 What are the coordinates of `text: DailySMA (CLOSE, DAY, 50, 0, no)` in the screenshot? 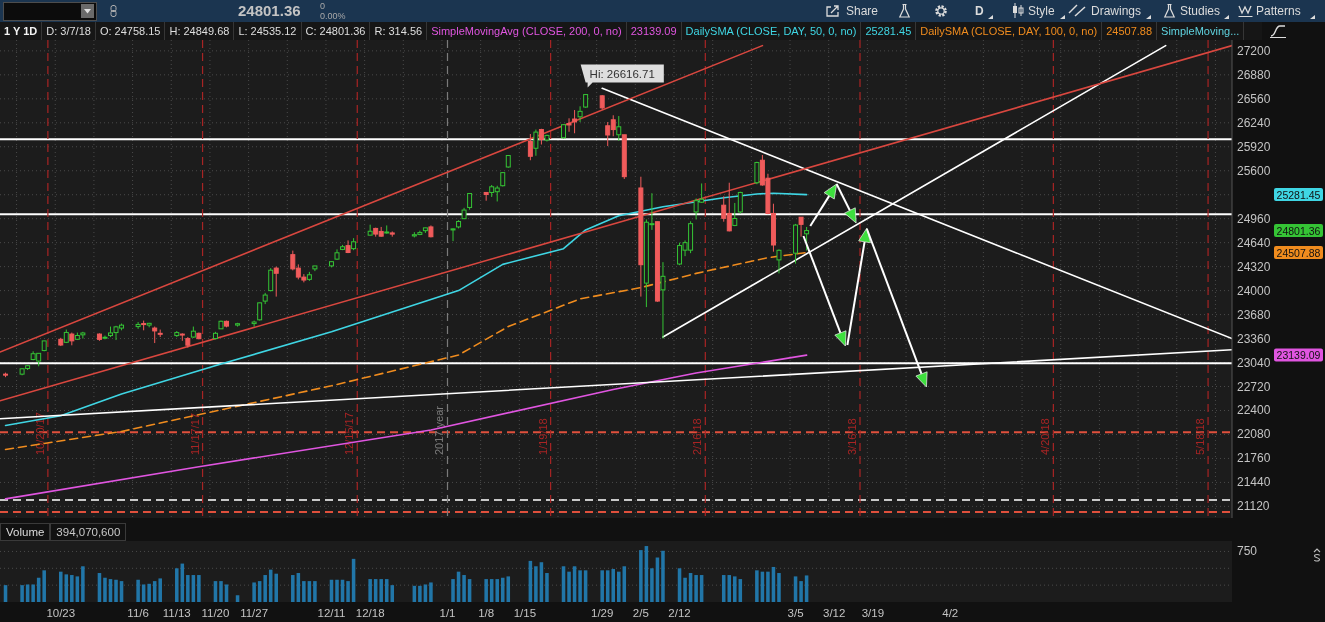 It's located at (771, 31).